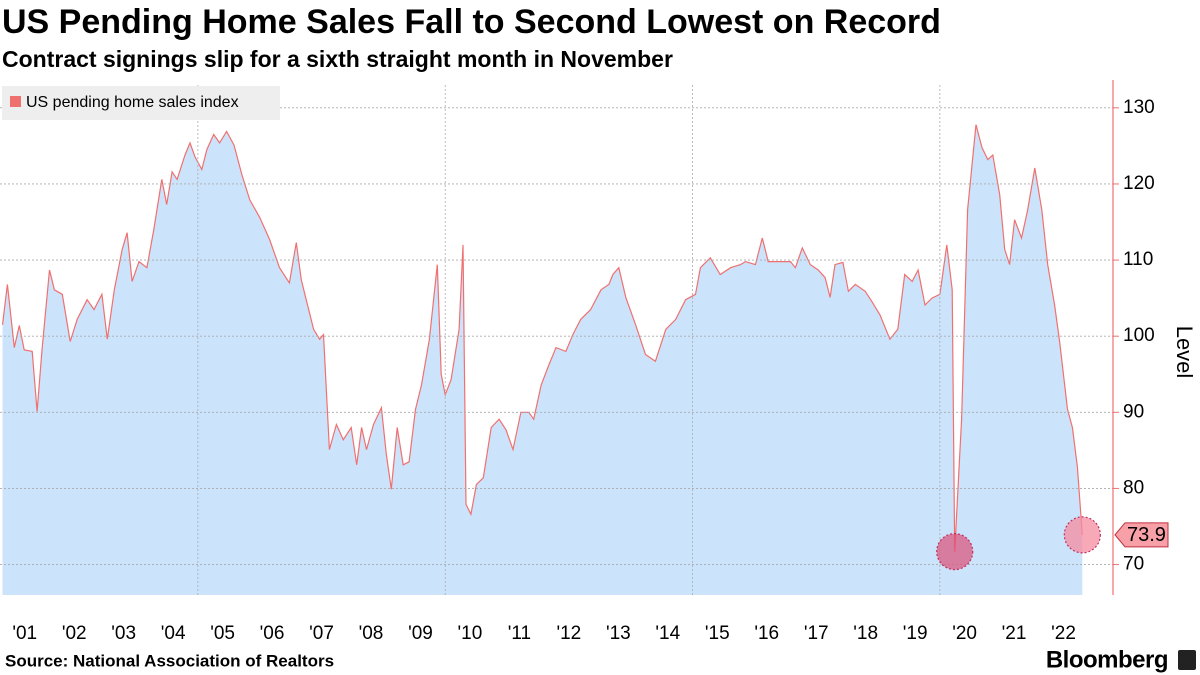 The width and height of the screenshot is (1200, 675). I want to click on x-tick-label: '20, so click(964, 633).